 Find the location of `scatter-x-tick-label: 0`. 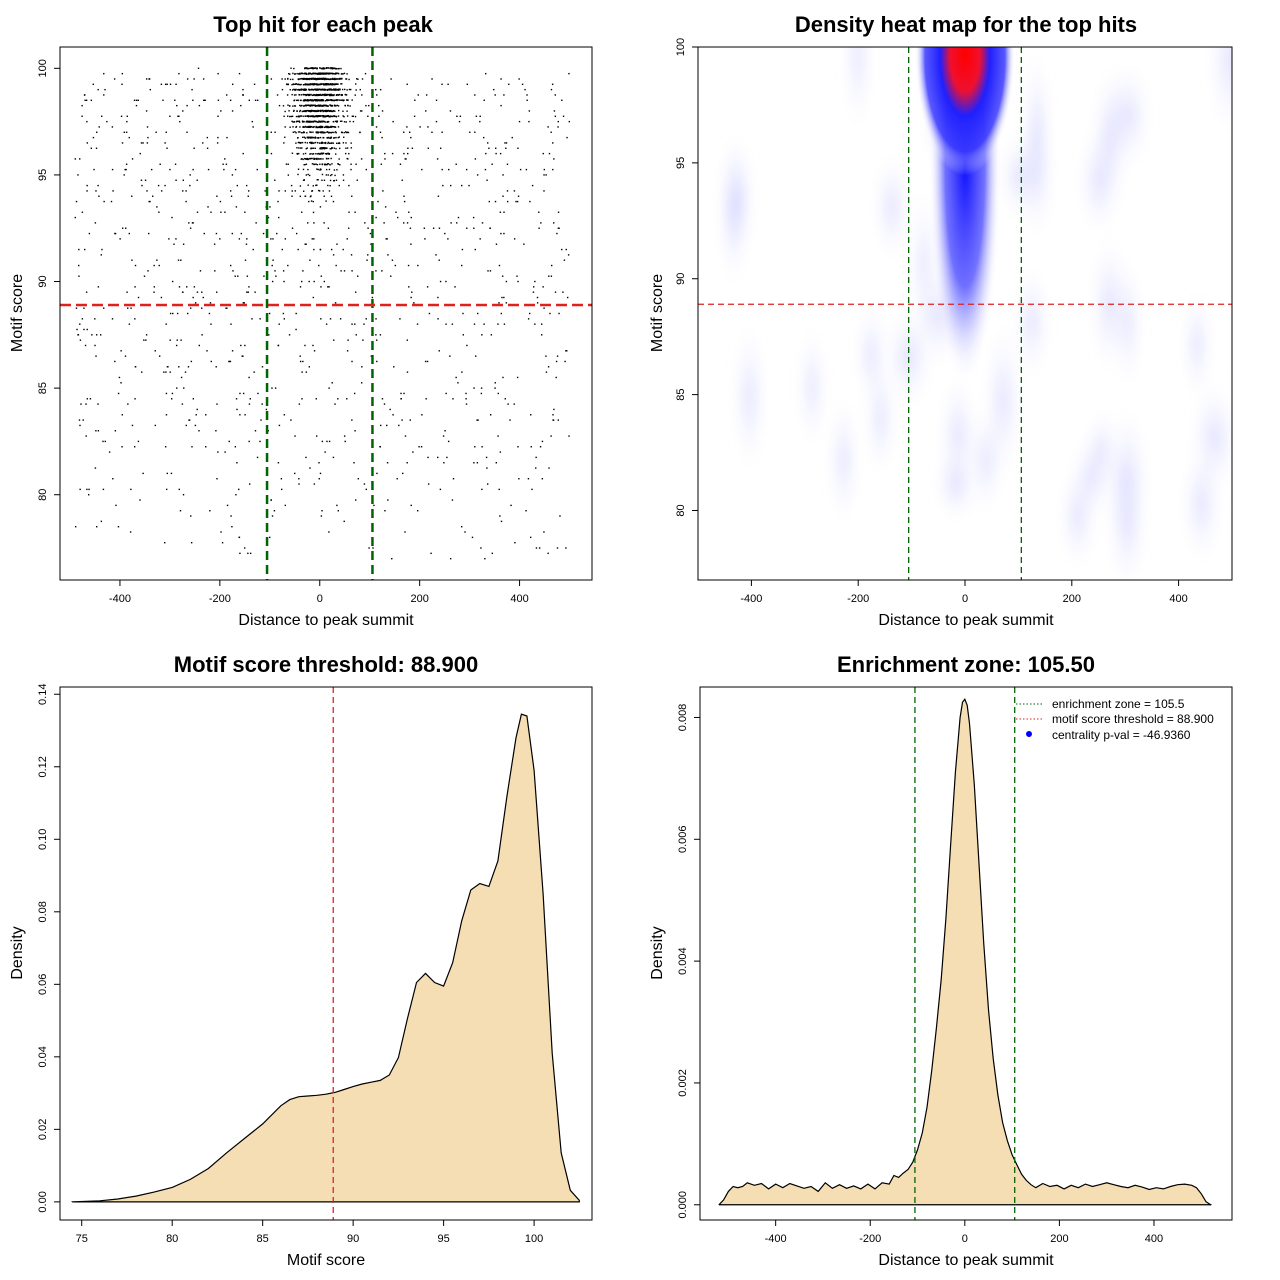

scatter-x-tick-label: 0 is located at coordinates (320, 599).